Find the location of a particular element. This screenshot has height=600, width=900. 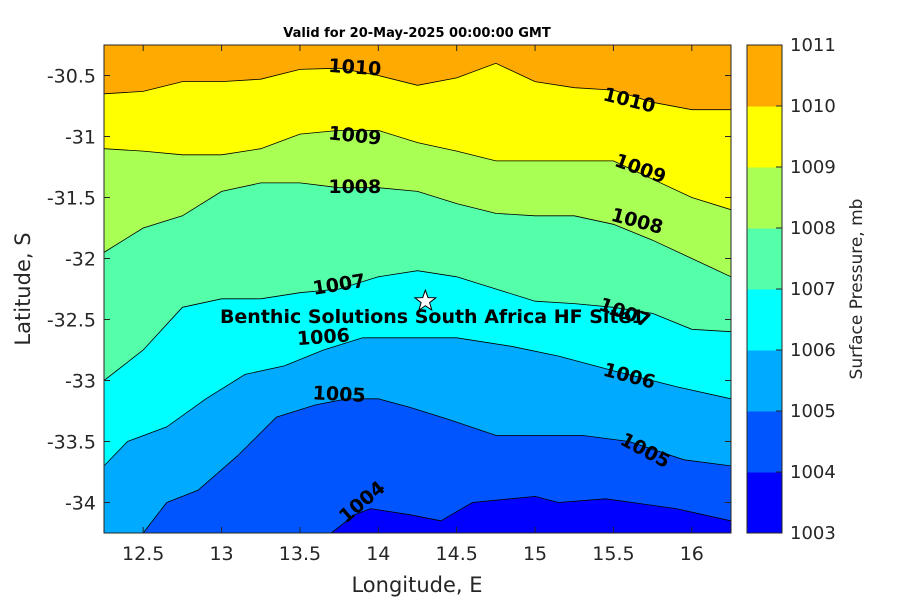

x-tick-label: 12.5 is located at coordinates (143, 554).